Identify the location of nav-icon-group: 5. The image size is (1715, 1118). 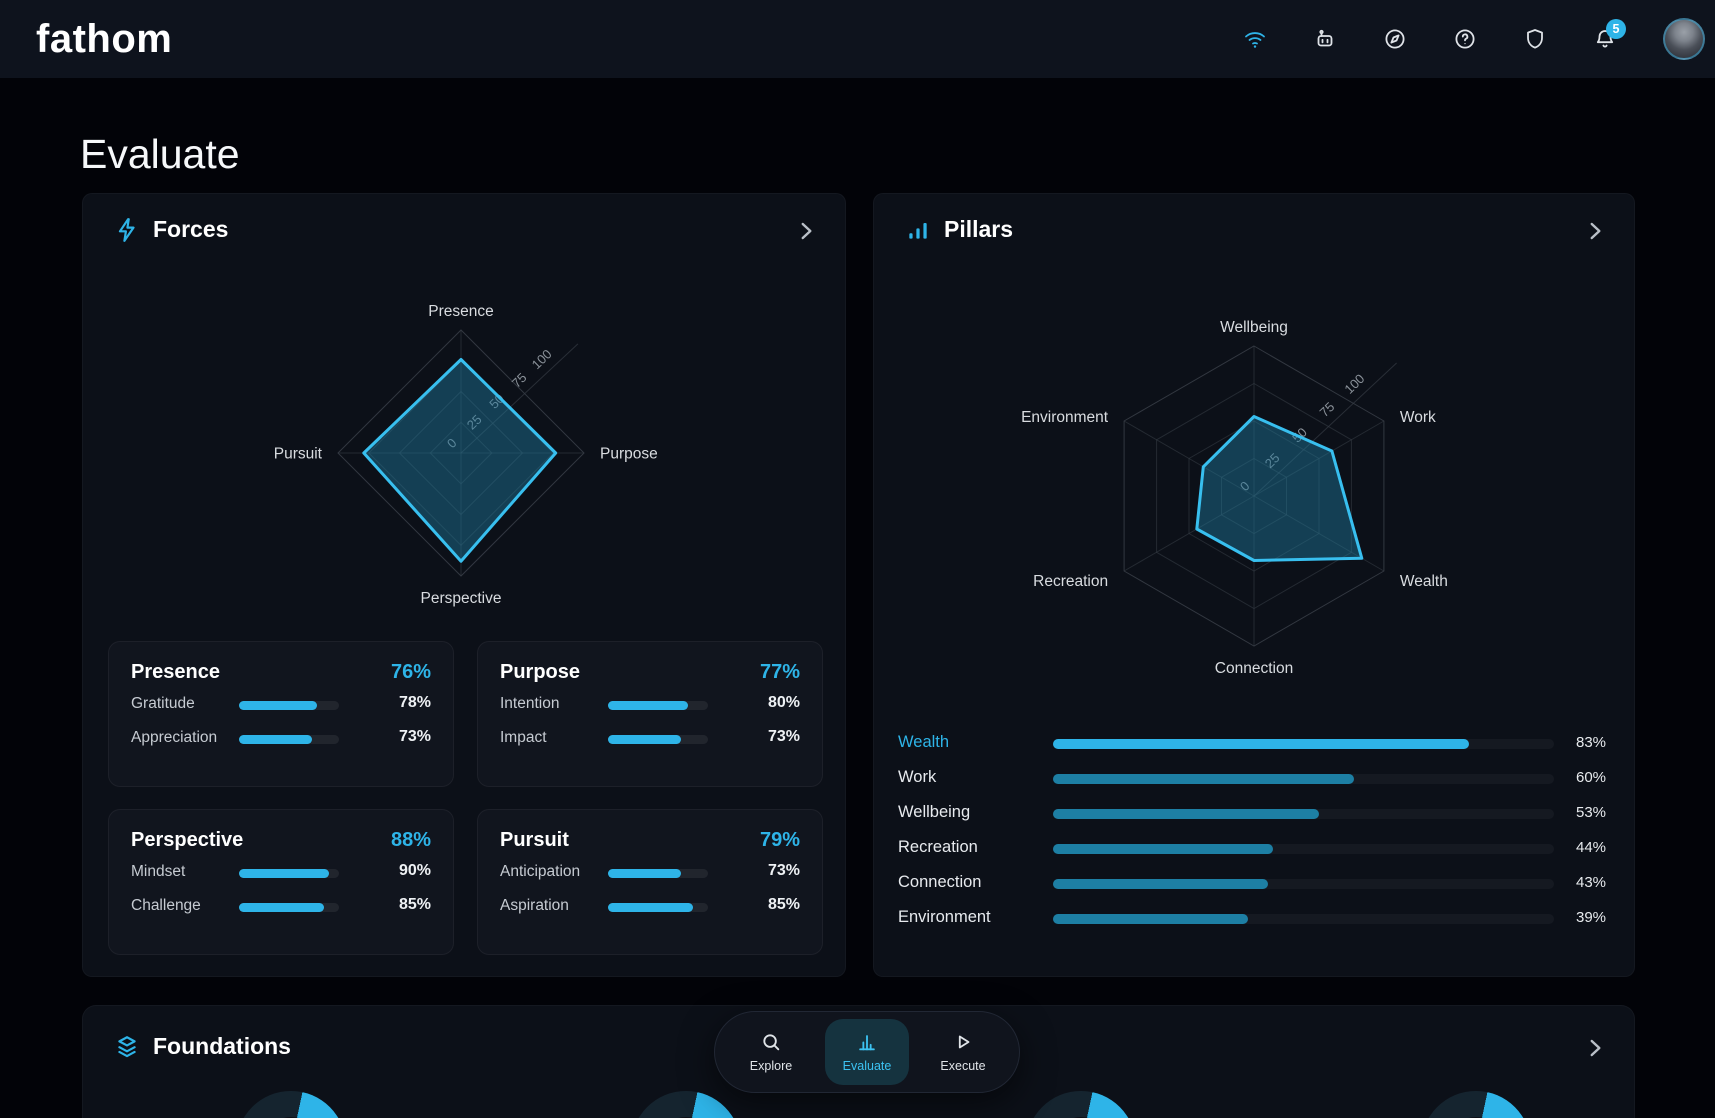
(1474, 39).